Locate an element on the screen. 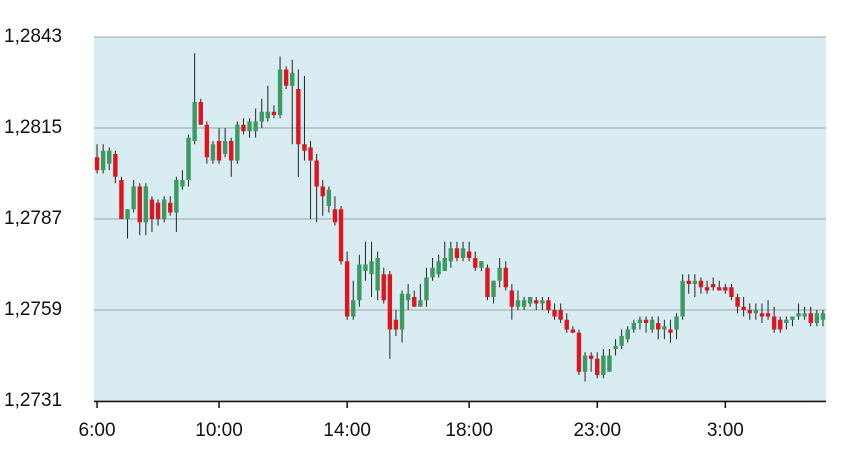 This screenshot has width=856, height=450. y-tick-label: 1,2731 is located at coordinates (33, 400).